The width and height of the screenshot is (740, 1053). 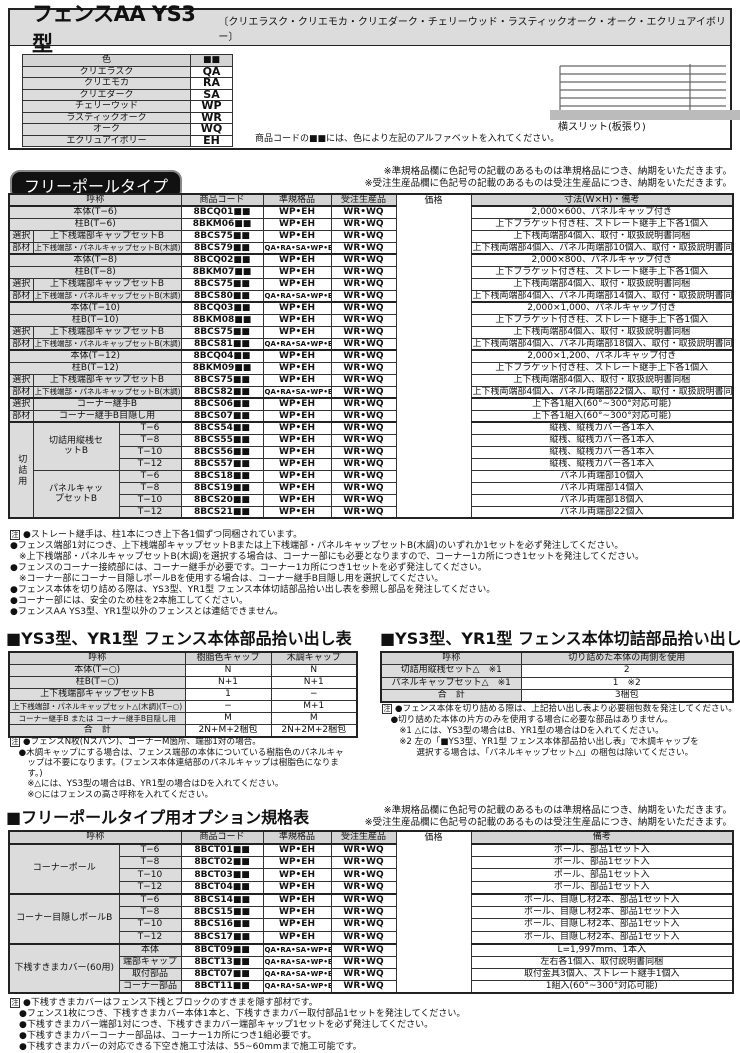 I want to click on cut-subgroup-label: パネルキャップセットB, so click(x=76, y=494).